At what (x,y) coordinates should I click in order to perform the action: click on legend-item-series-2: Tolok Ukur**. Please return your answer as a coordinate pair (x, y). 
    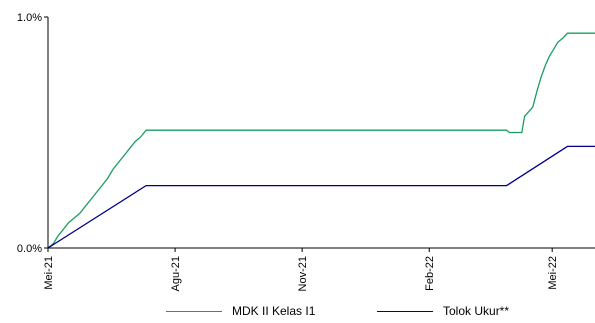
    Looking at the image, I should click on (443, 311).